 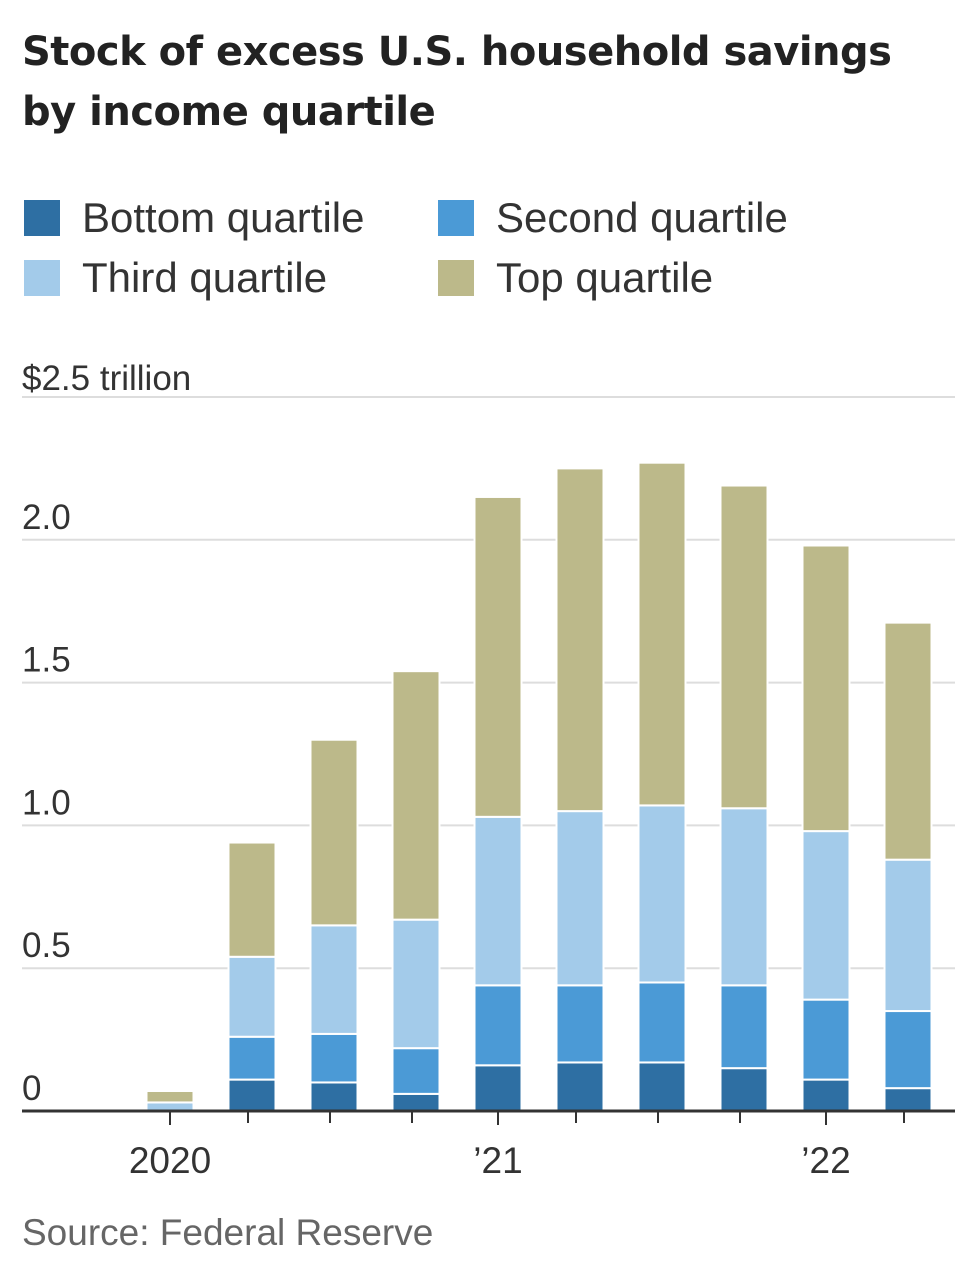 I want to click on y-tick-label: 1.0, so click(x=46, y=802).